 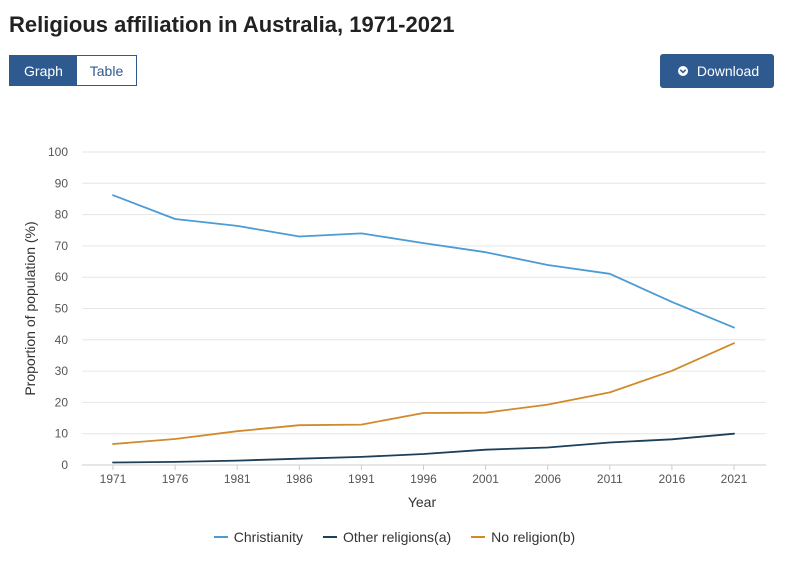 I want to click on legend-item: Christianity, so click(x=258, y=537).